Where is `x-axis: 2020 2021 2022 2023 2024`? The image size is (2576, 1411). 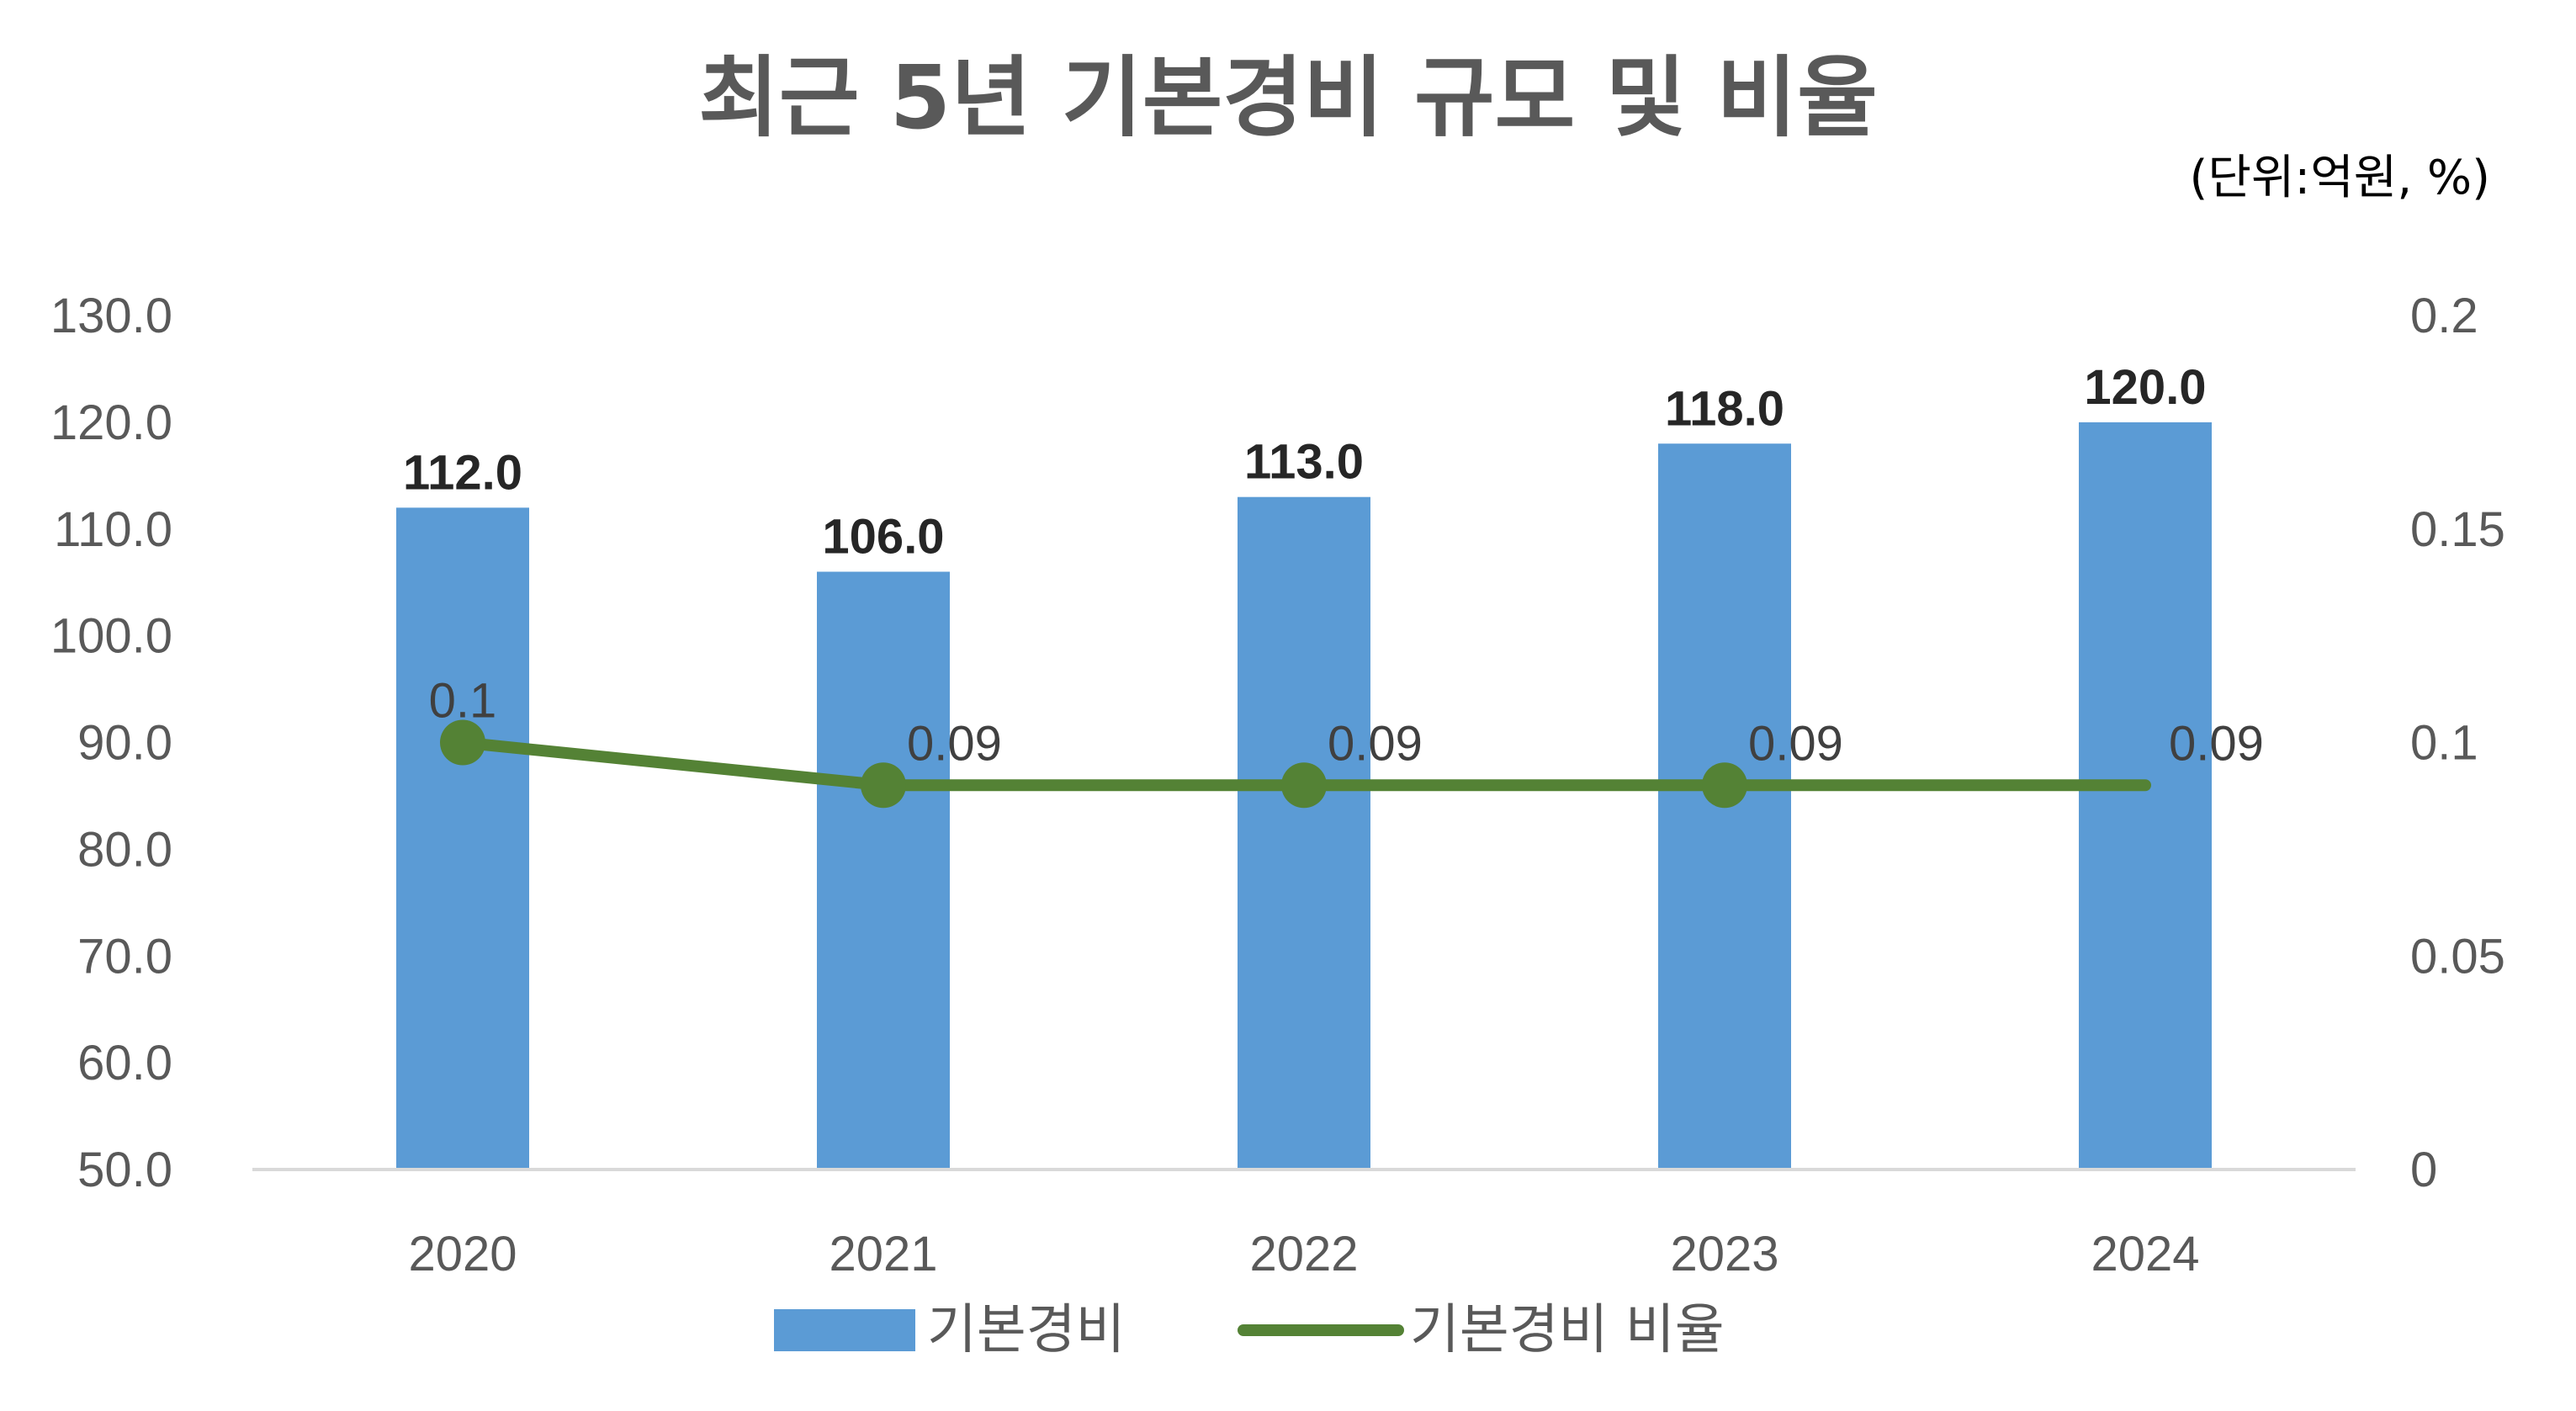
x-axis: 2020 2021 2022 2023 2024 is located at coordinates (1303, 1254).